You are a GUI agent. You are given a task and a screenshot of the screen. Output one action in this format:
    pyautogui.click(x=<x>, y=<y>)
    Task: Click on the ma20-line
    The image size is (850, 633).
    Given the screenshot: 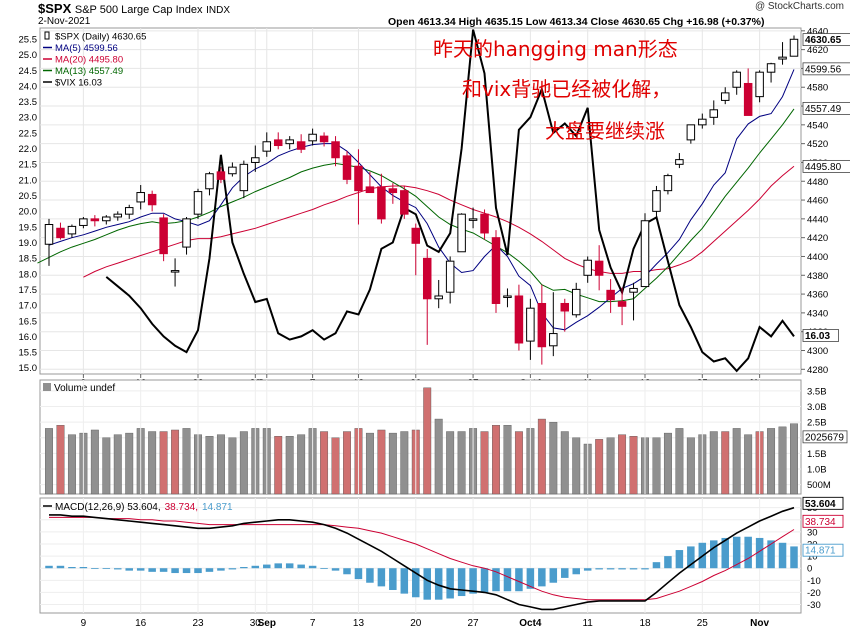 What is the action you would take?
    pyautogui.click(x=439, y=221)
    